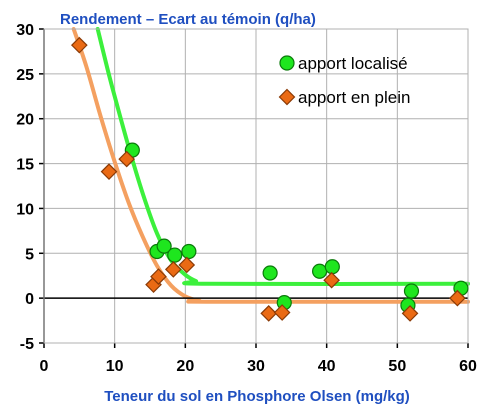 The image size is (499, 409). I want to click on legend-circle-marker, so click(287, 63).